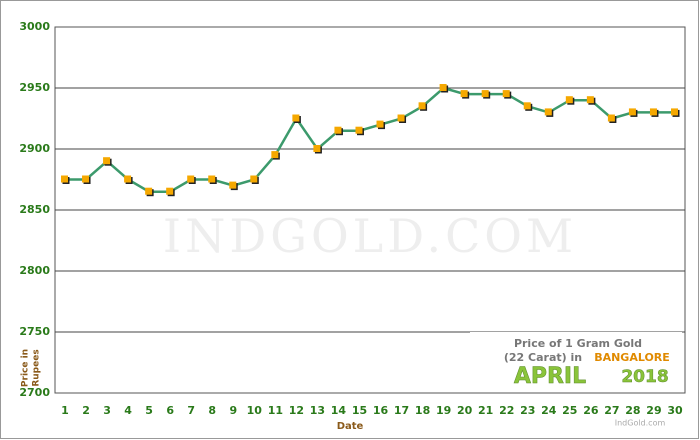 The height and width of the screenshot is (440, 700). Describe the element at coordinates (401, 410) in the screenshot. I see `x-tick-label: 17` at that location.